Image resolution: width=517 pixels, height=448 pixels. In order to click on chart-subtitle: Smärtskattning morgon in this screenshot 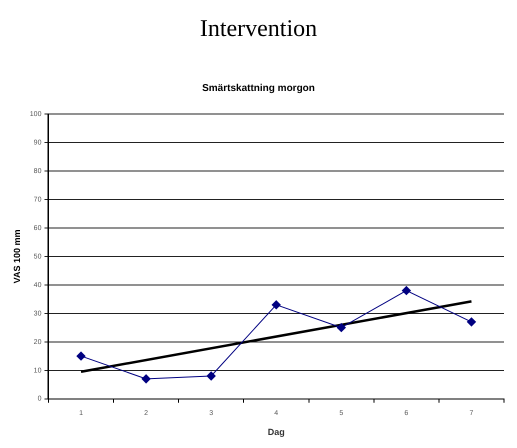, I will do `click(258, 88)`.